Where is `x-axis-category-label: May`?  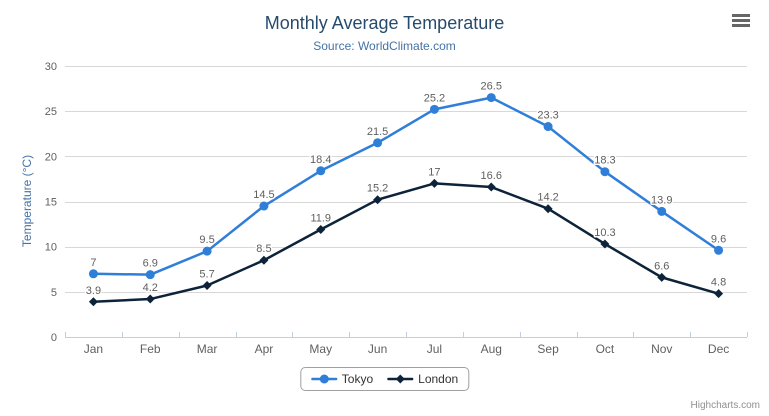 x-axis-category-label: May is located at coordinates (320, 349).